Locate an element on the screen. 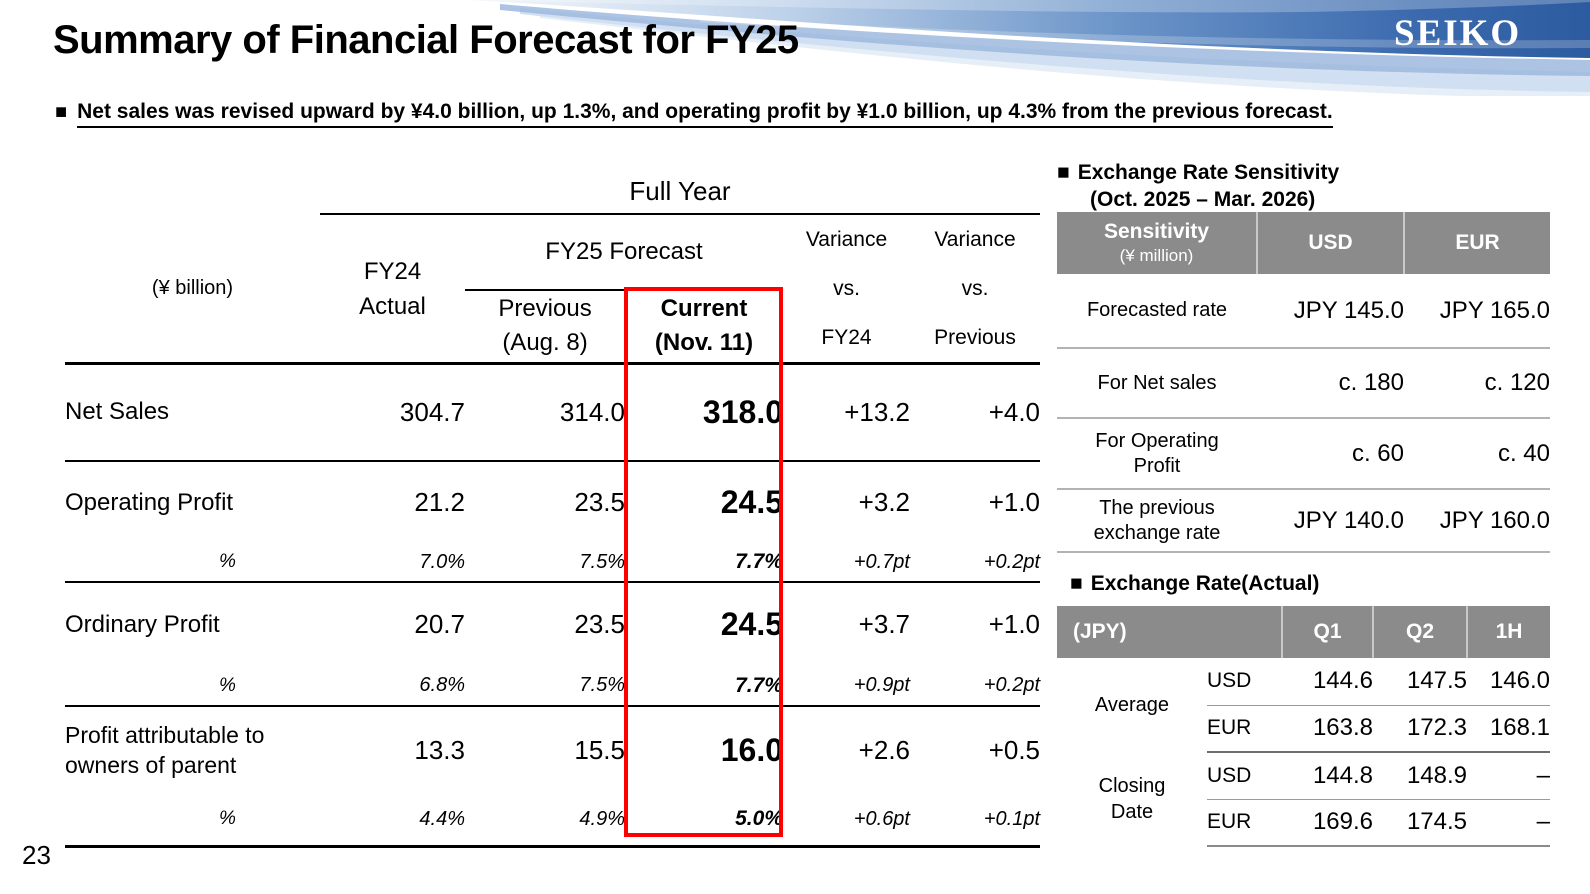  group-label-closing-date: Closing Date is located at coordinates (1132, 799).